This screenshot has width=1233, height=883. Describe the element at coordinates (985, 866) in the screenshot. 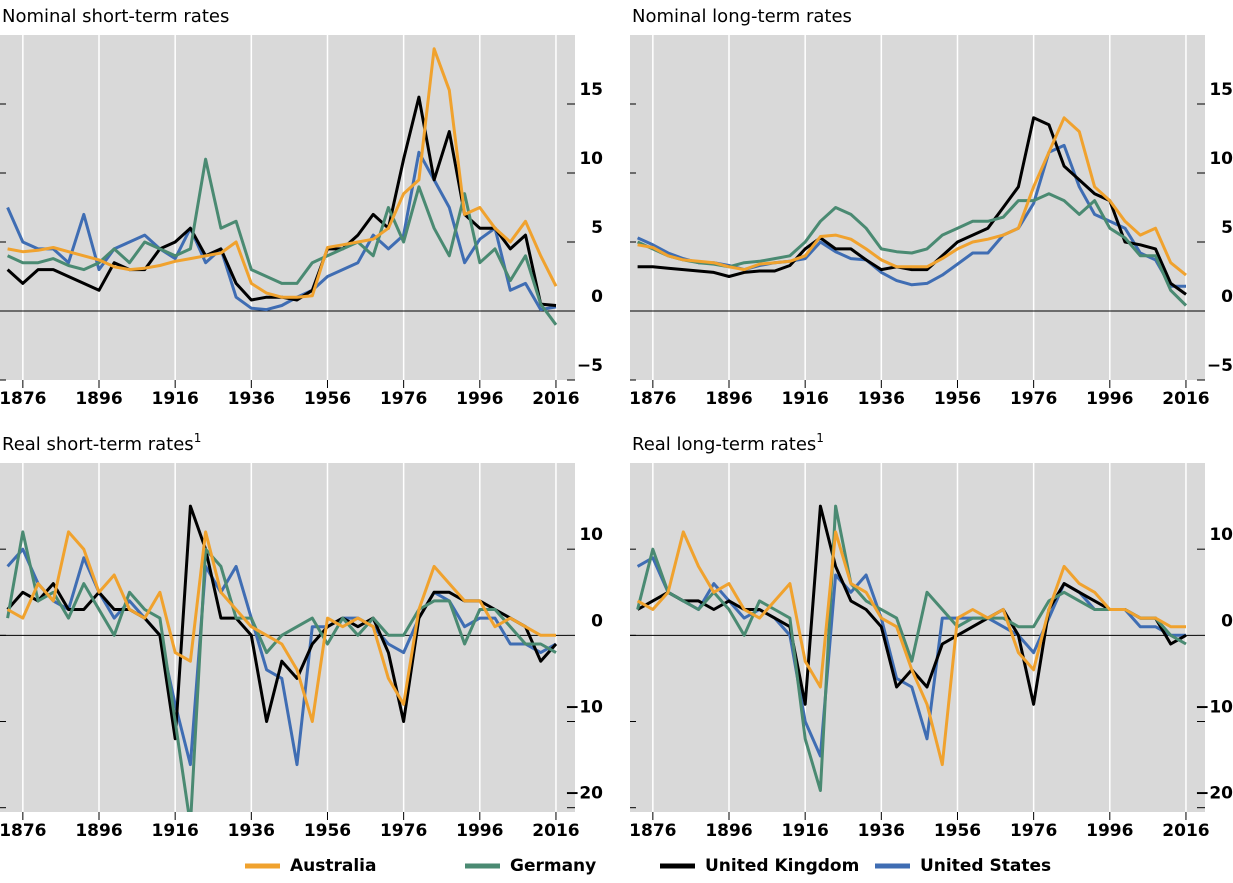

I see `legend-label: United States` at that location.